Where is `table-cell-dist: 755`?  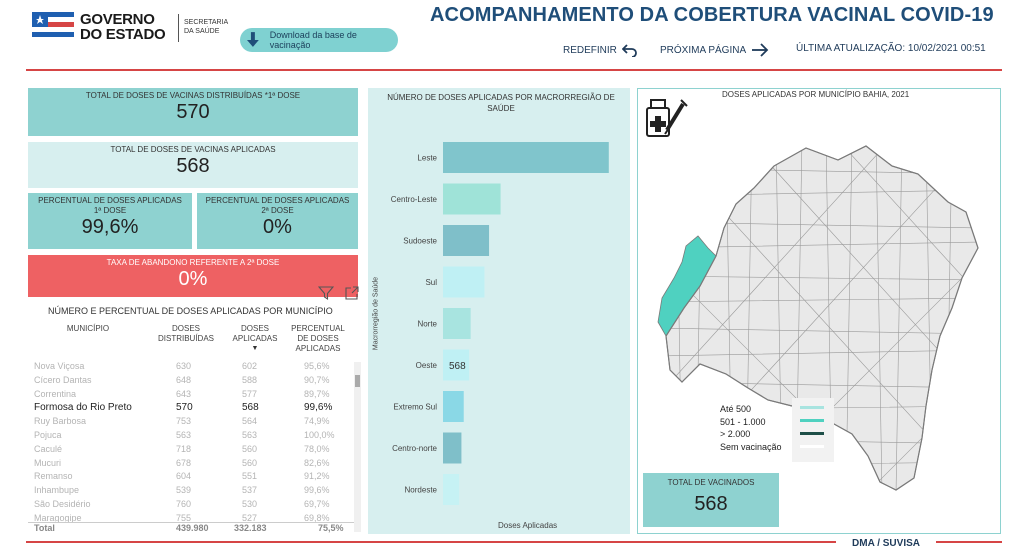 table-cell-dist: 755 is located at coordinates (184, 517).